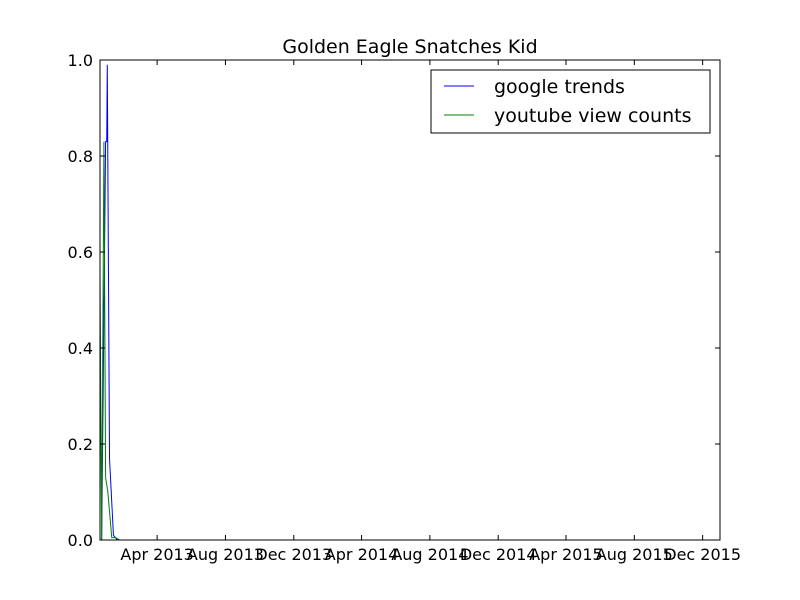 The height and width of the screenshot is (600, 800). Describe the element at coordinates (559, 87) in the screenshot. I see `legend-label: google trends` at that location.